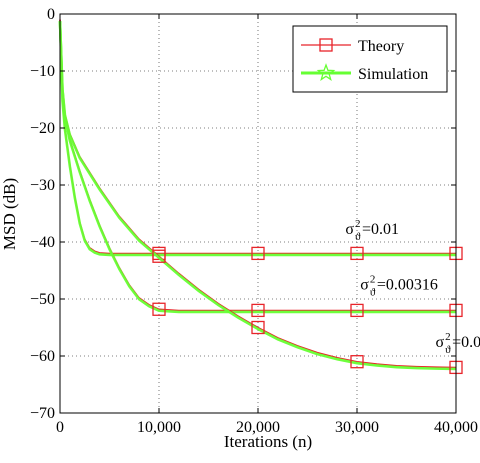  I want to click on sigma-annotation: σ 2ϑ =0.00316, so click(399, 285).